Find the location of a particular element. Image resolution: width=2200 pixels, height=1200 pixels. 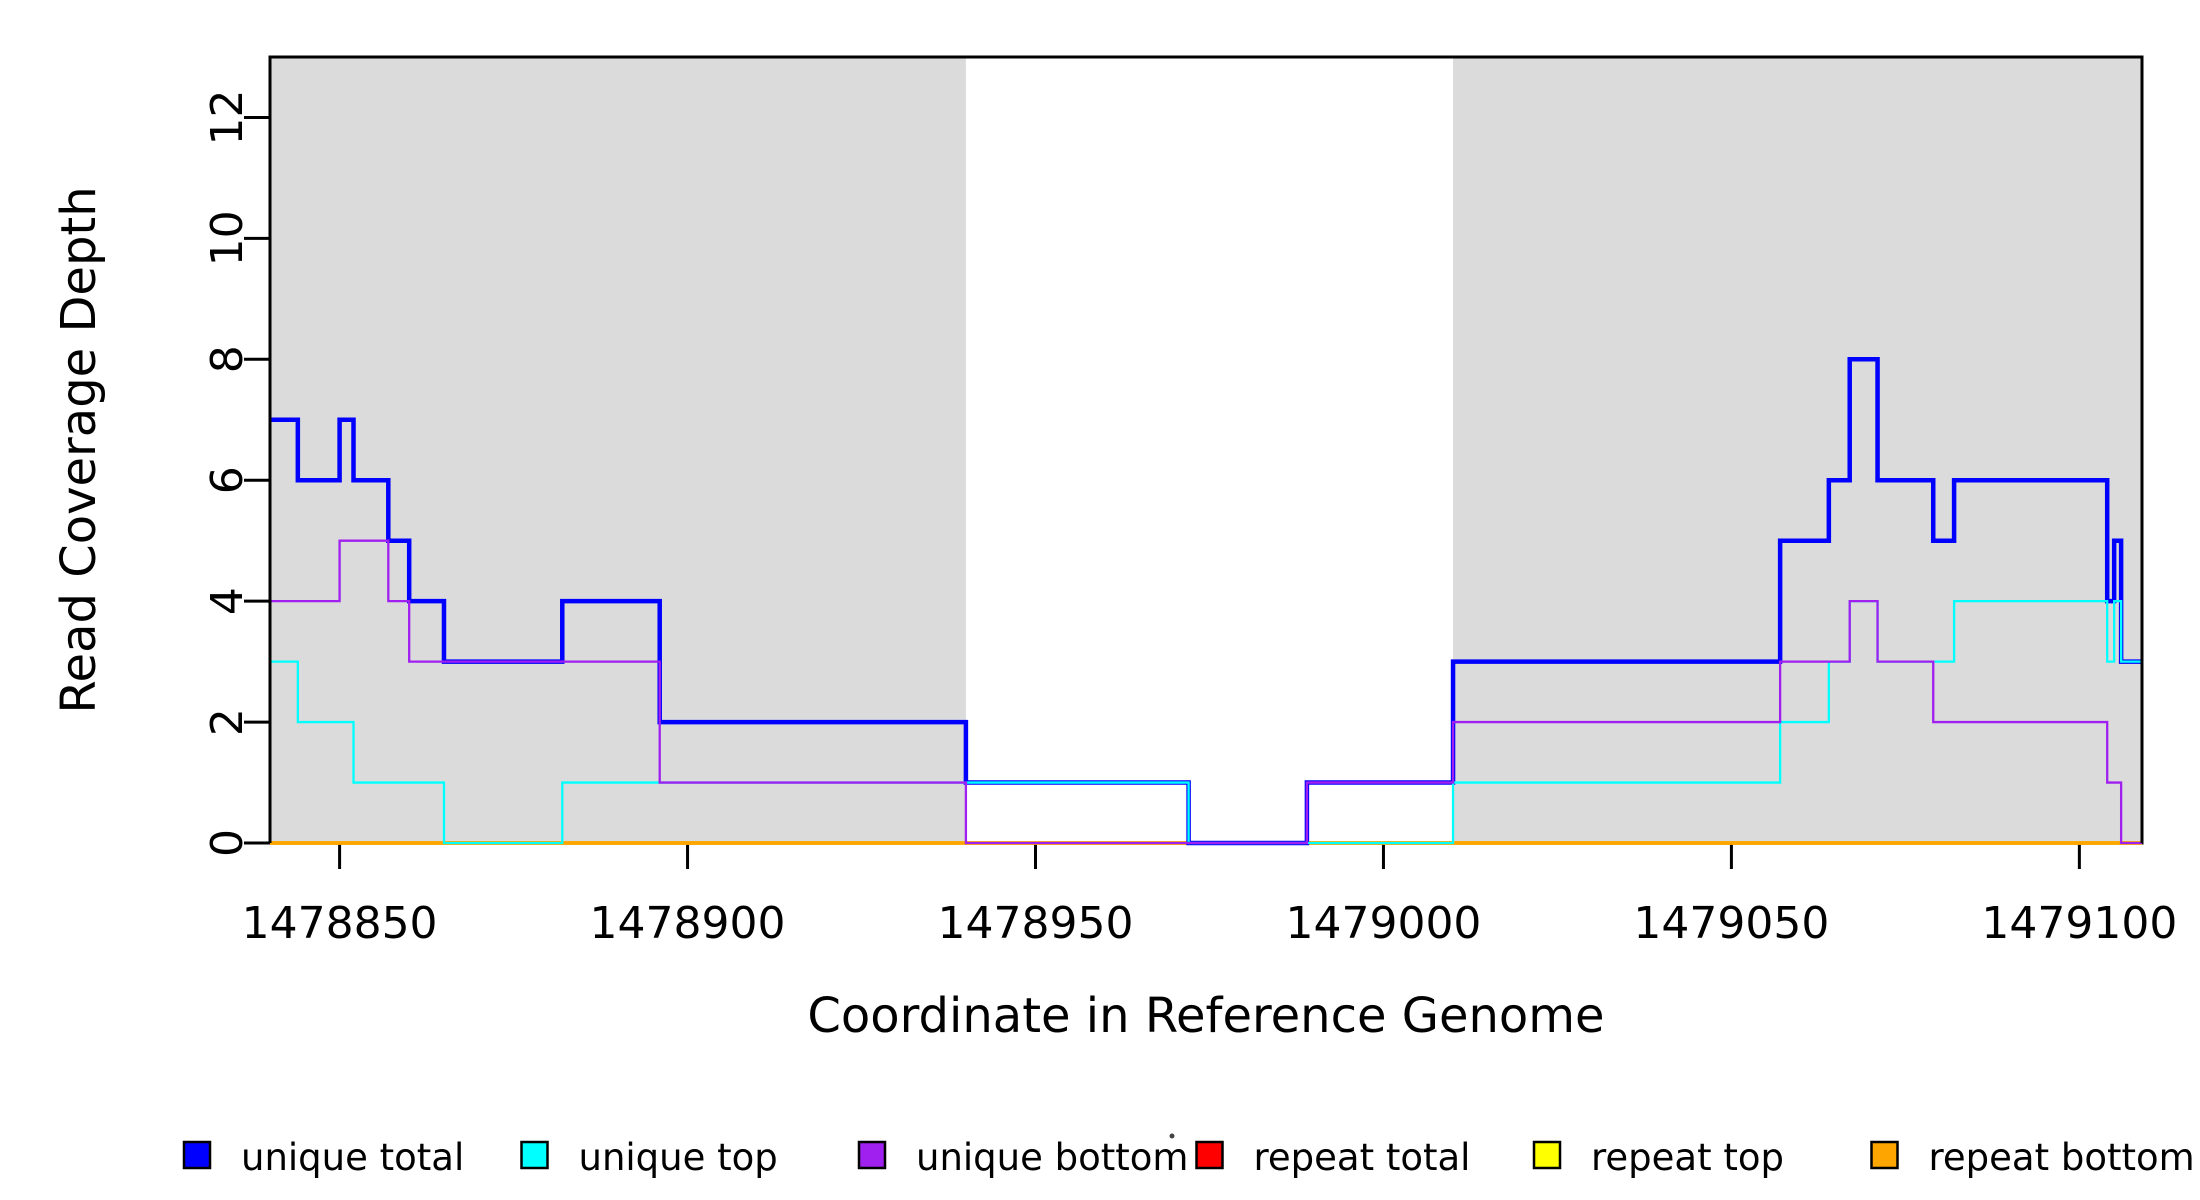

y-tick-label: 8 is located at coordinates (227, 359).